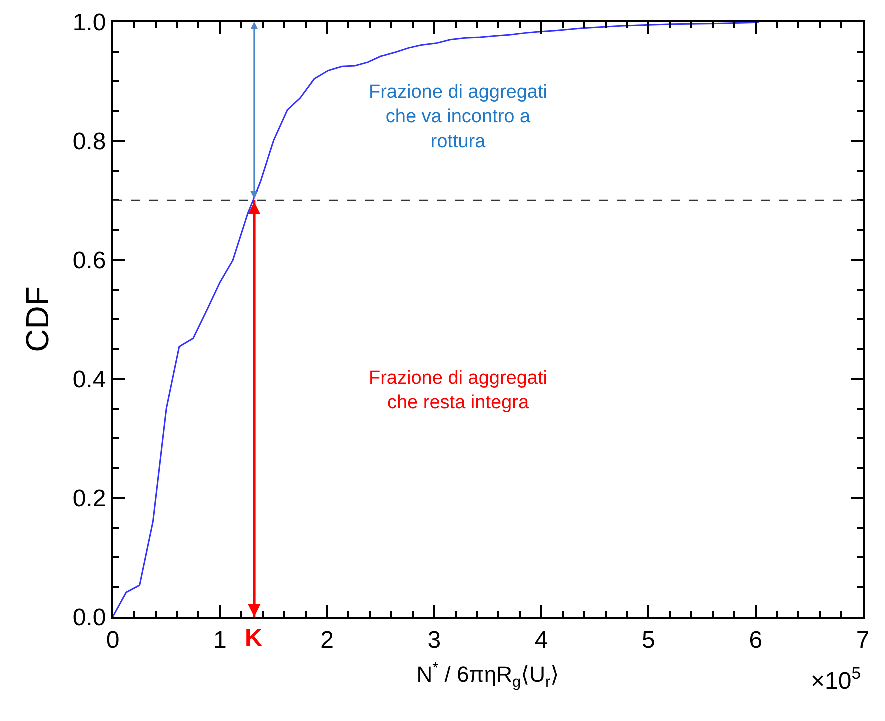  I want to click on y-tick-label: 0.2, so click(89, 498).